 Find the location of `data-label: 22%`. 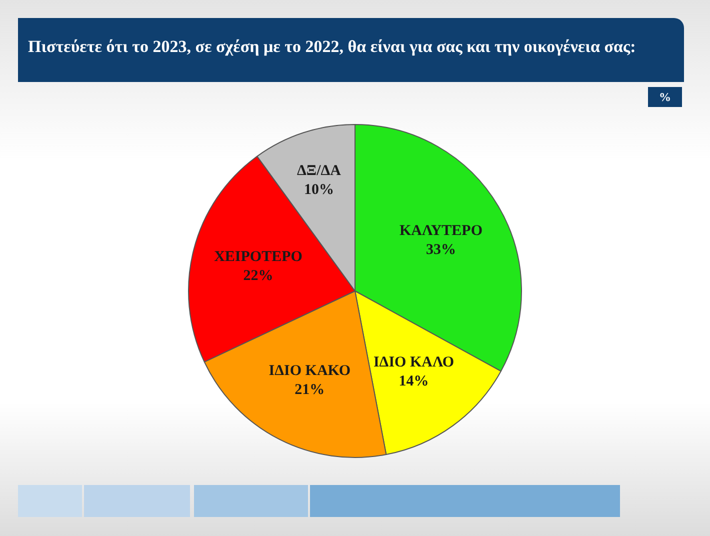

data-label: 22% is located at coordinates (258, 276).